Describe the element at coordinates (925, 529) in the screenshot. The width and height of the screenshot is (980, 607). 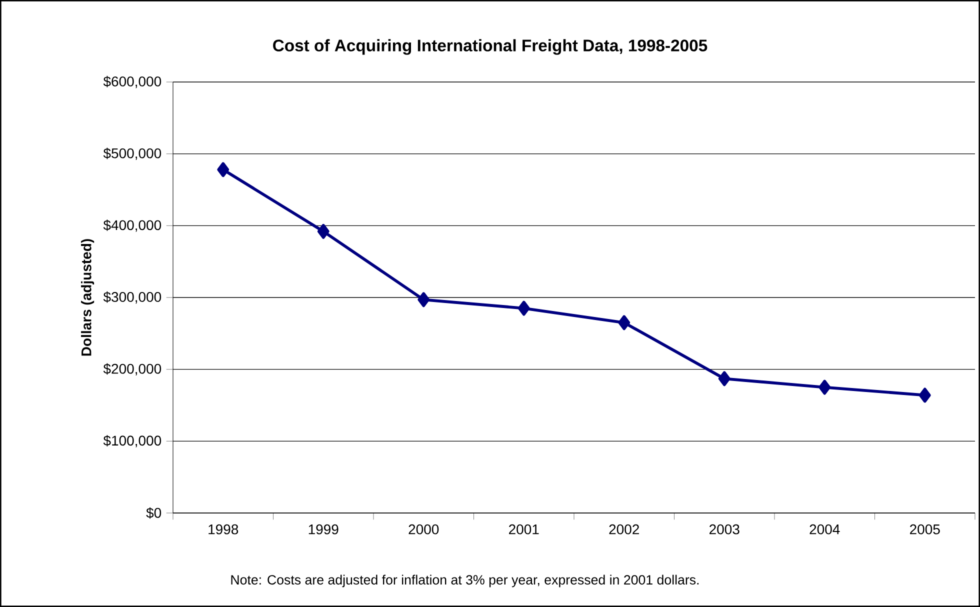
I see `x-tick-label: 2005` at that location.